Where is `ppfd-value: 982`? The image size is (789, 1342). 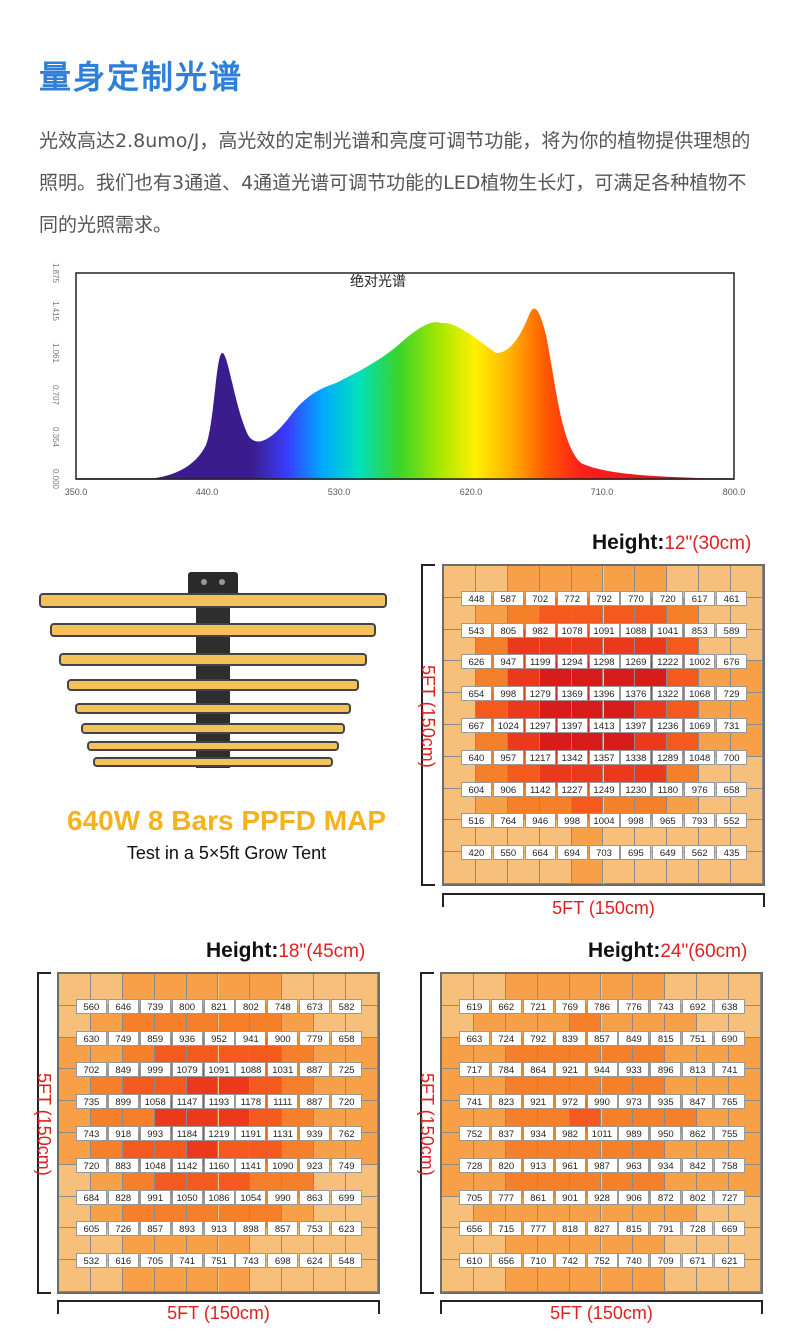
ppfd-value: 982 is located at coordinates (570, 1133).